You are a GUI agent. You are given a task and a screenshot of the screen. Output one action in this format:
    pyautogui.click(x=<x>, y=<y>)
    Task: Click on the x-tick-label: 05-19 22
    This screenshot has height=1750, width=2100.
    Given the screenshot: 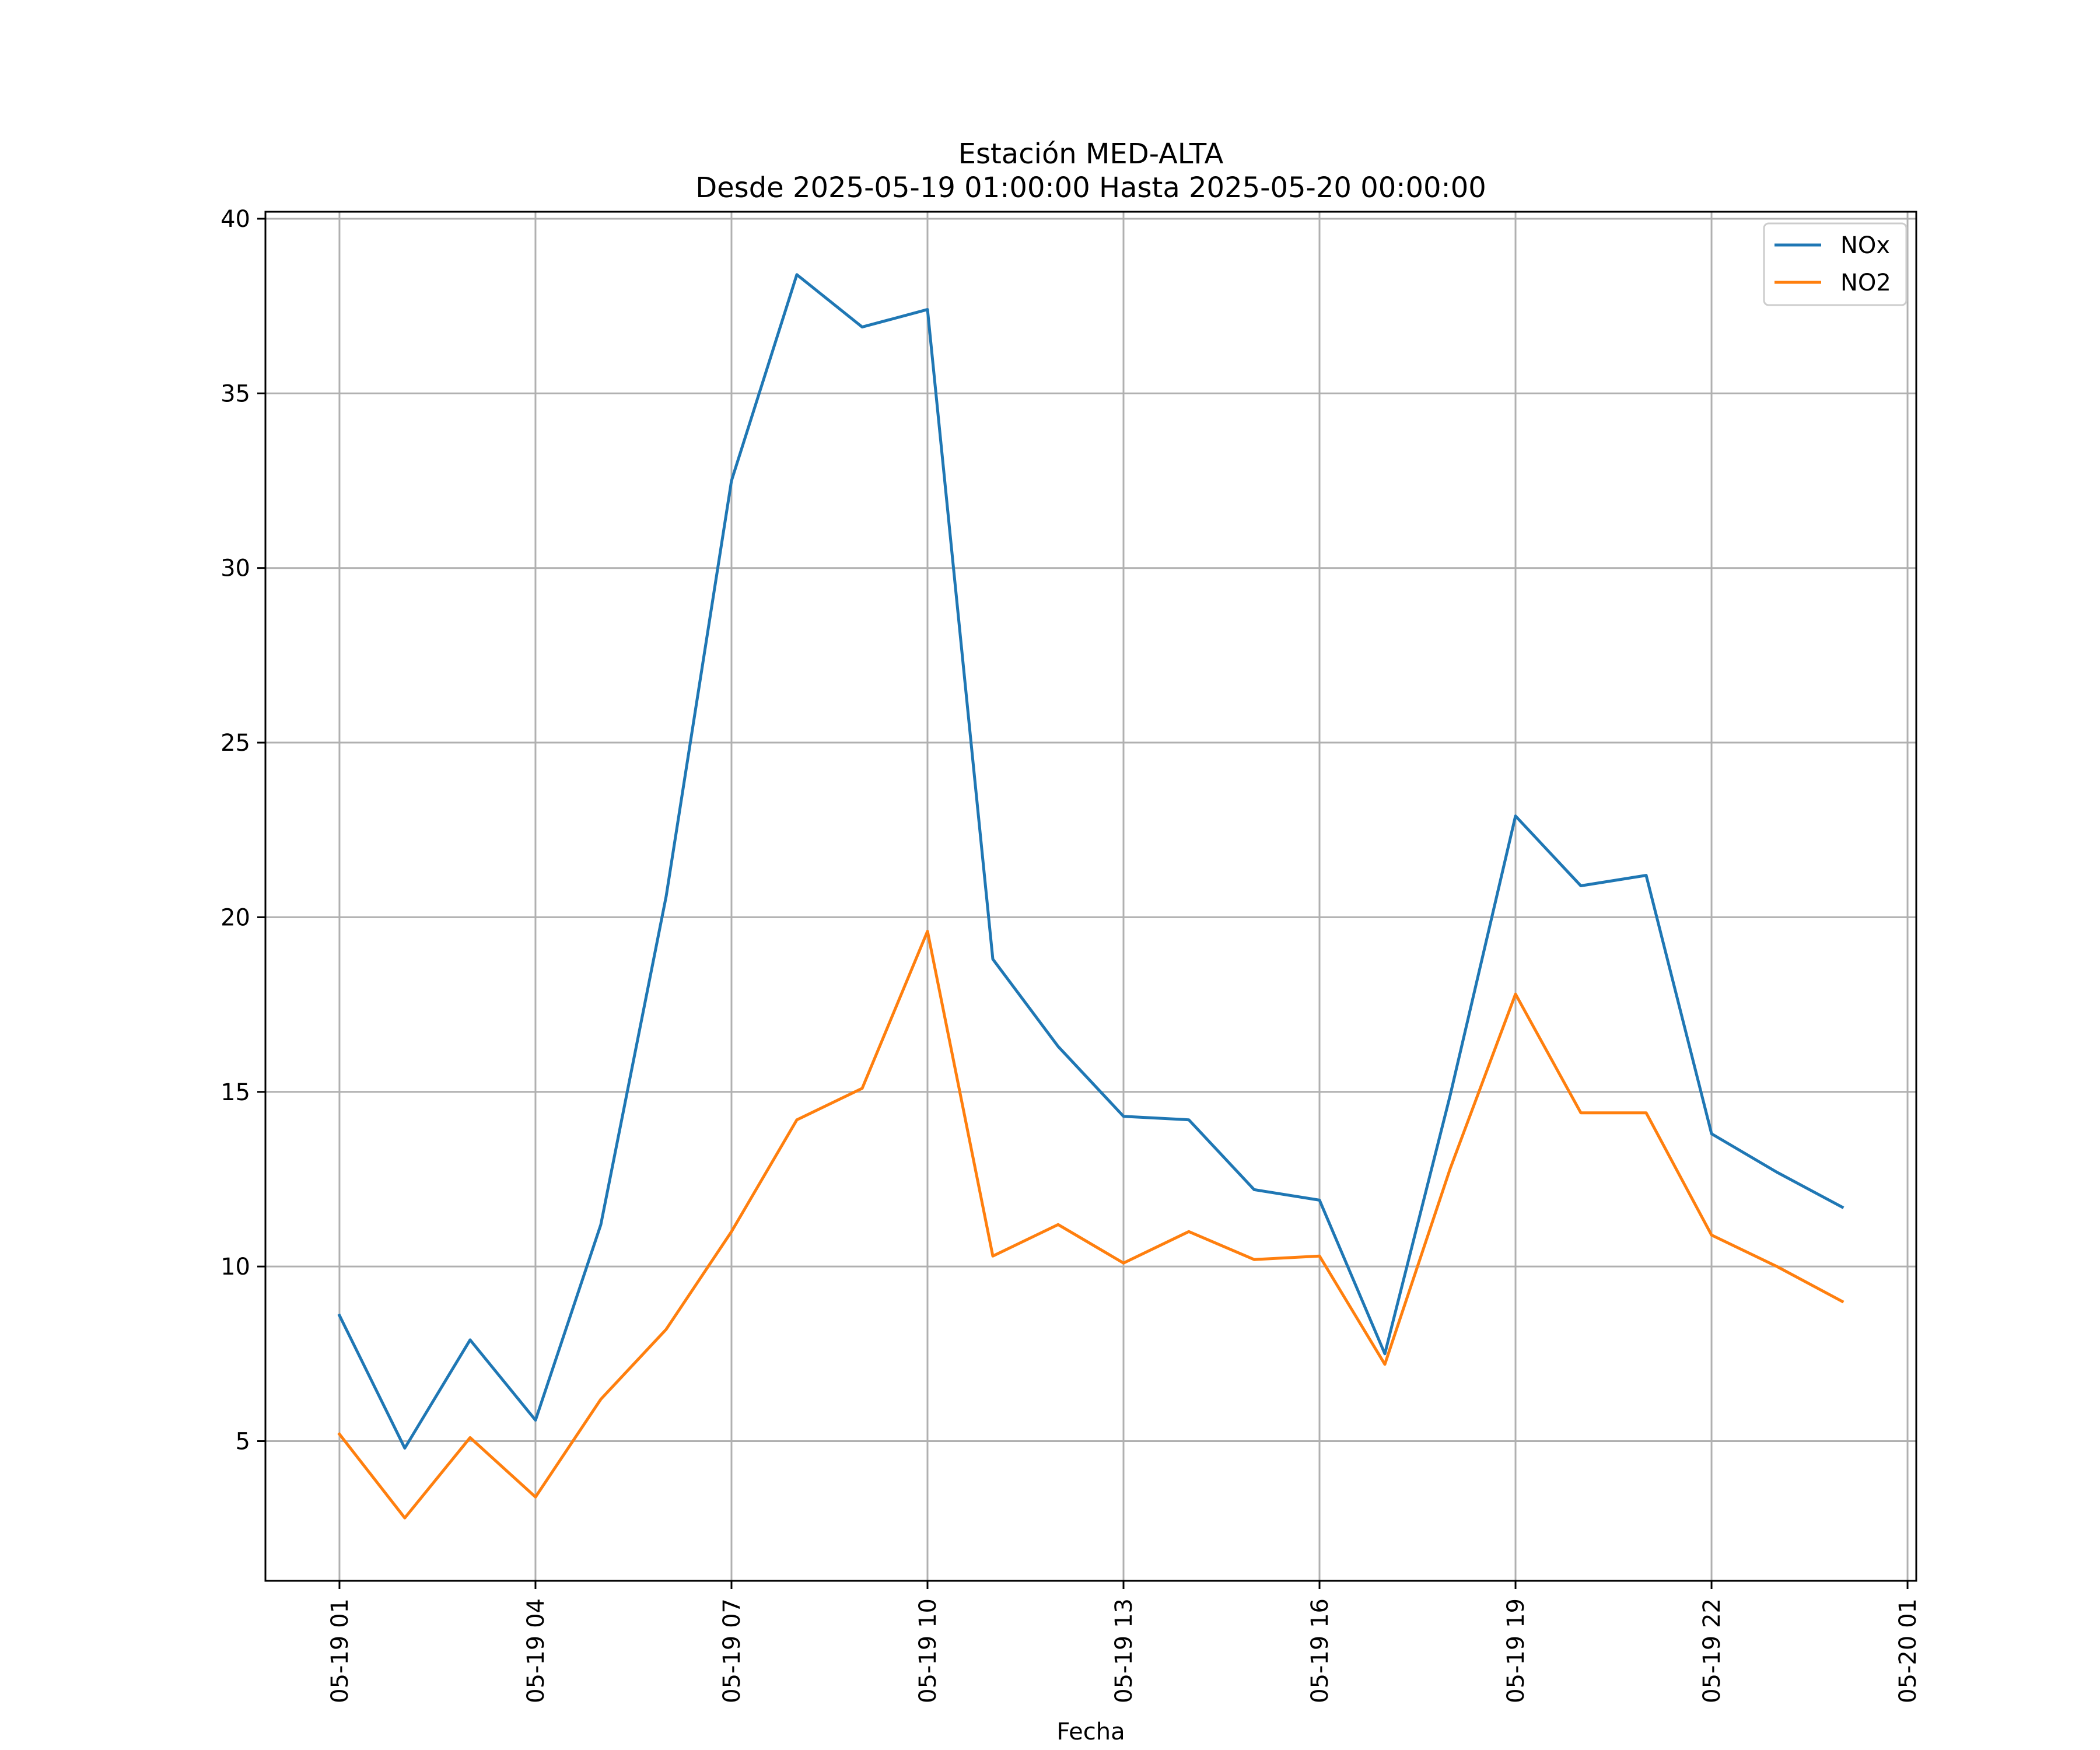 What is the action you would take?
    pyautogui.click(x=1712, y=1650)
    